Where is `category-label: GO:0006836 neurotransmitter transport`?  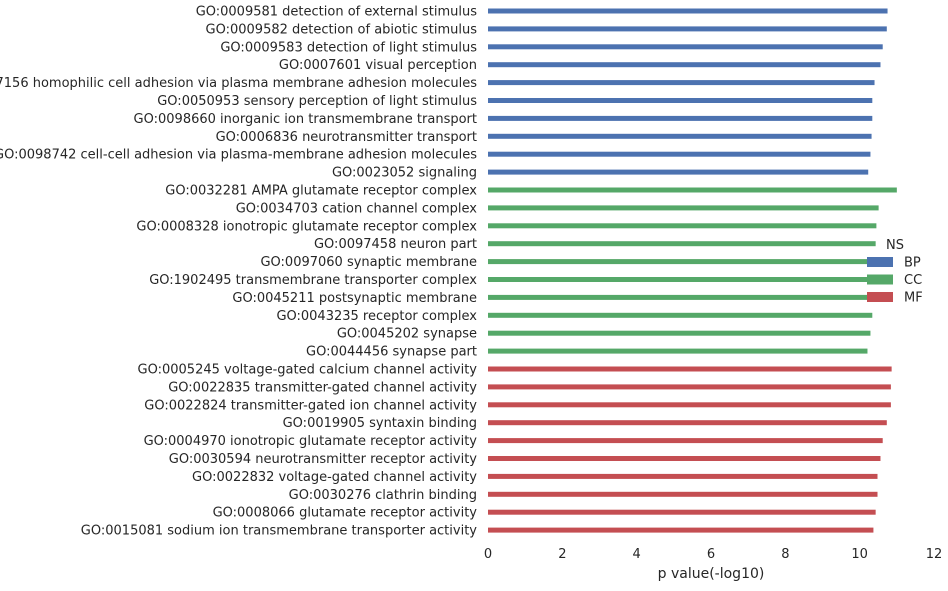 category-label: GO:0006836 neurotransmitter transport is located at coordinates (346, 137).